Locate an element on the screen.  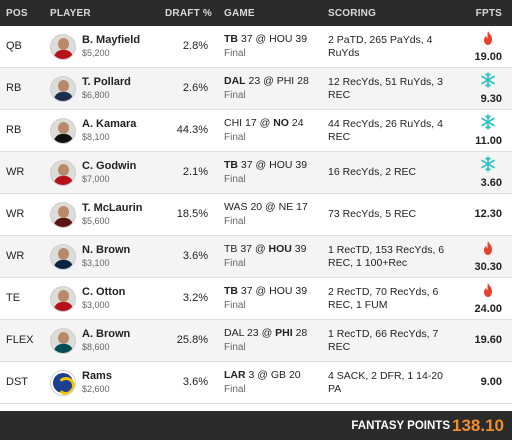
scoring-summary: 4 SACK, 2 DFR, 1 14-20 PA is located at coordinates (385, 382).